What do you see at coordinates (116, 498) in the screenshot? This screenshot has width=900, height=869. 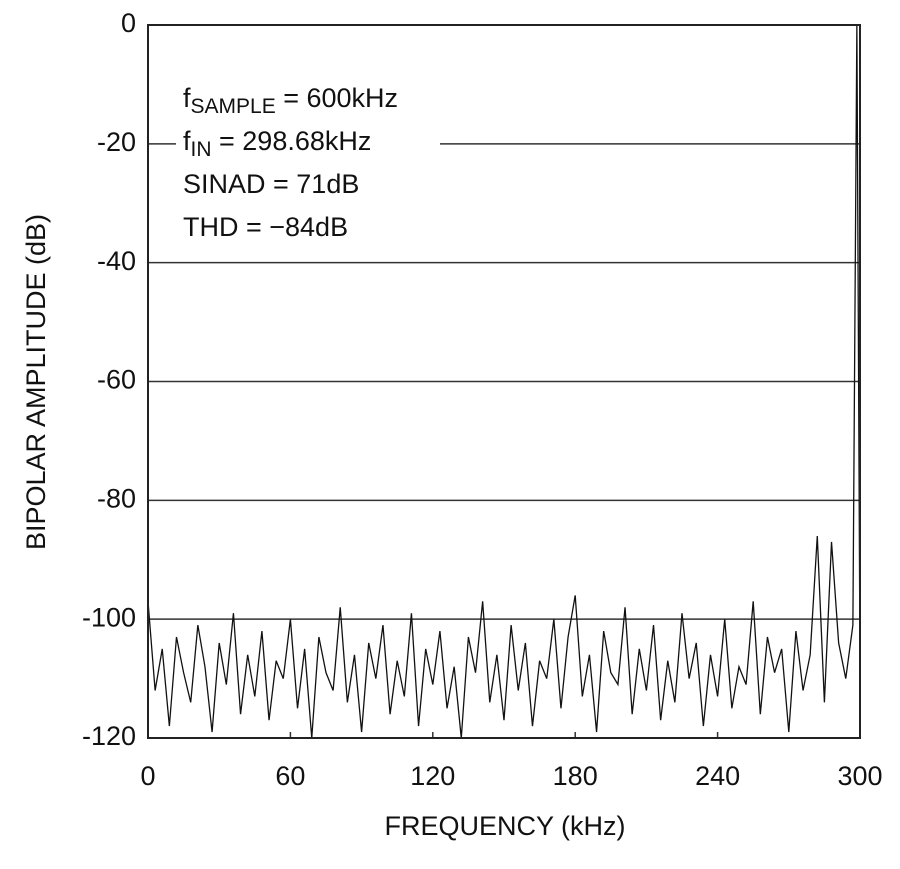 I see `y-tick-label: -80` at bounding box center [116, 498].